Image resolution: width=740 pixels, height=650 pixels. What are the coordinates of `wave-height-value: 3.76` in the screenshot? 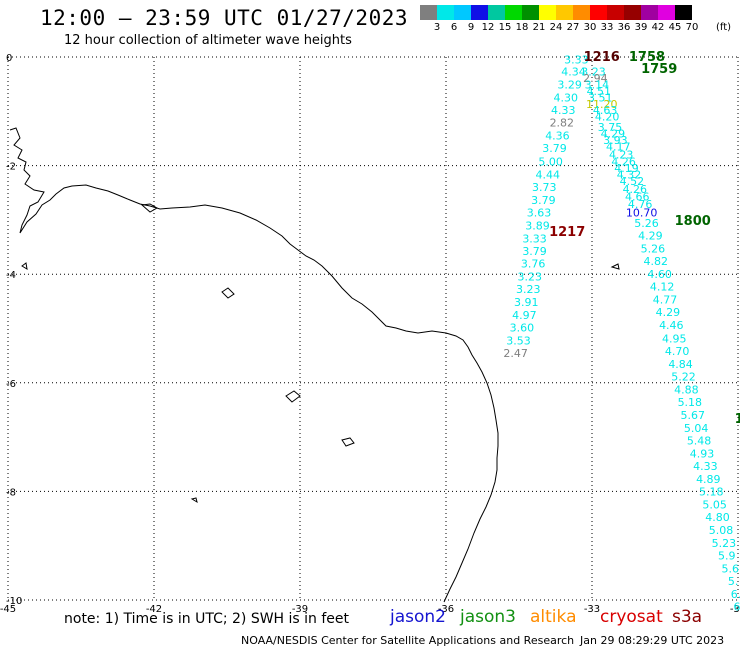 It's located at (533, 263).